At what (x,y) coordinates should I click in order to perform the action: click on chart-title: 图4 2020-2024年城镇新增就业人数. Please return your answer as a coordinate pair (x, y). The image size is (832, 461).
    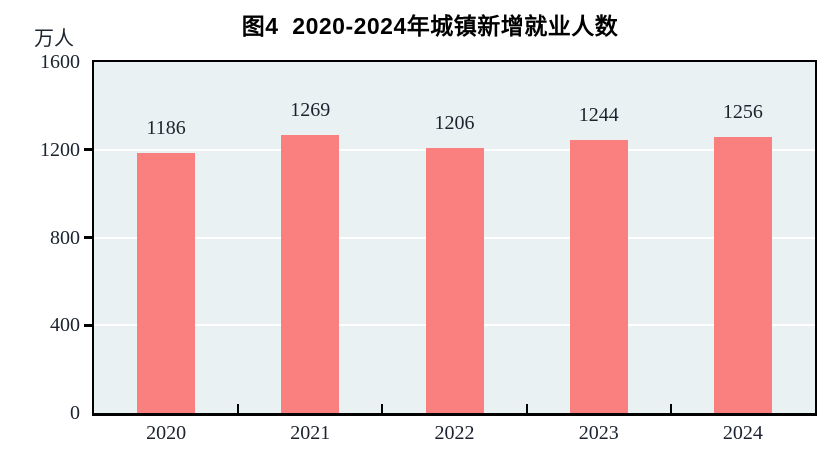
    Looking at the image, I should click on (430, 26).